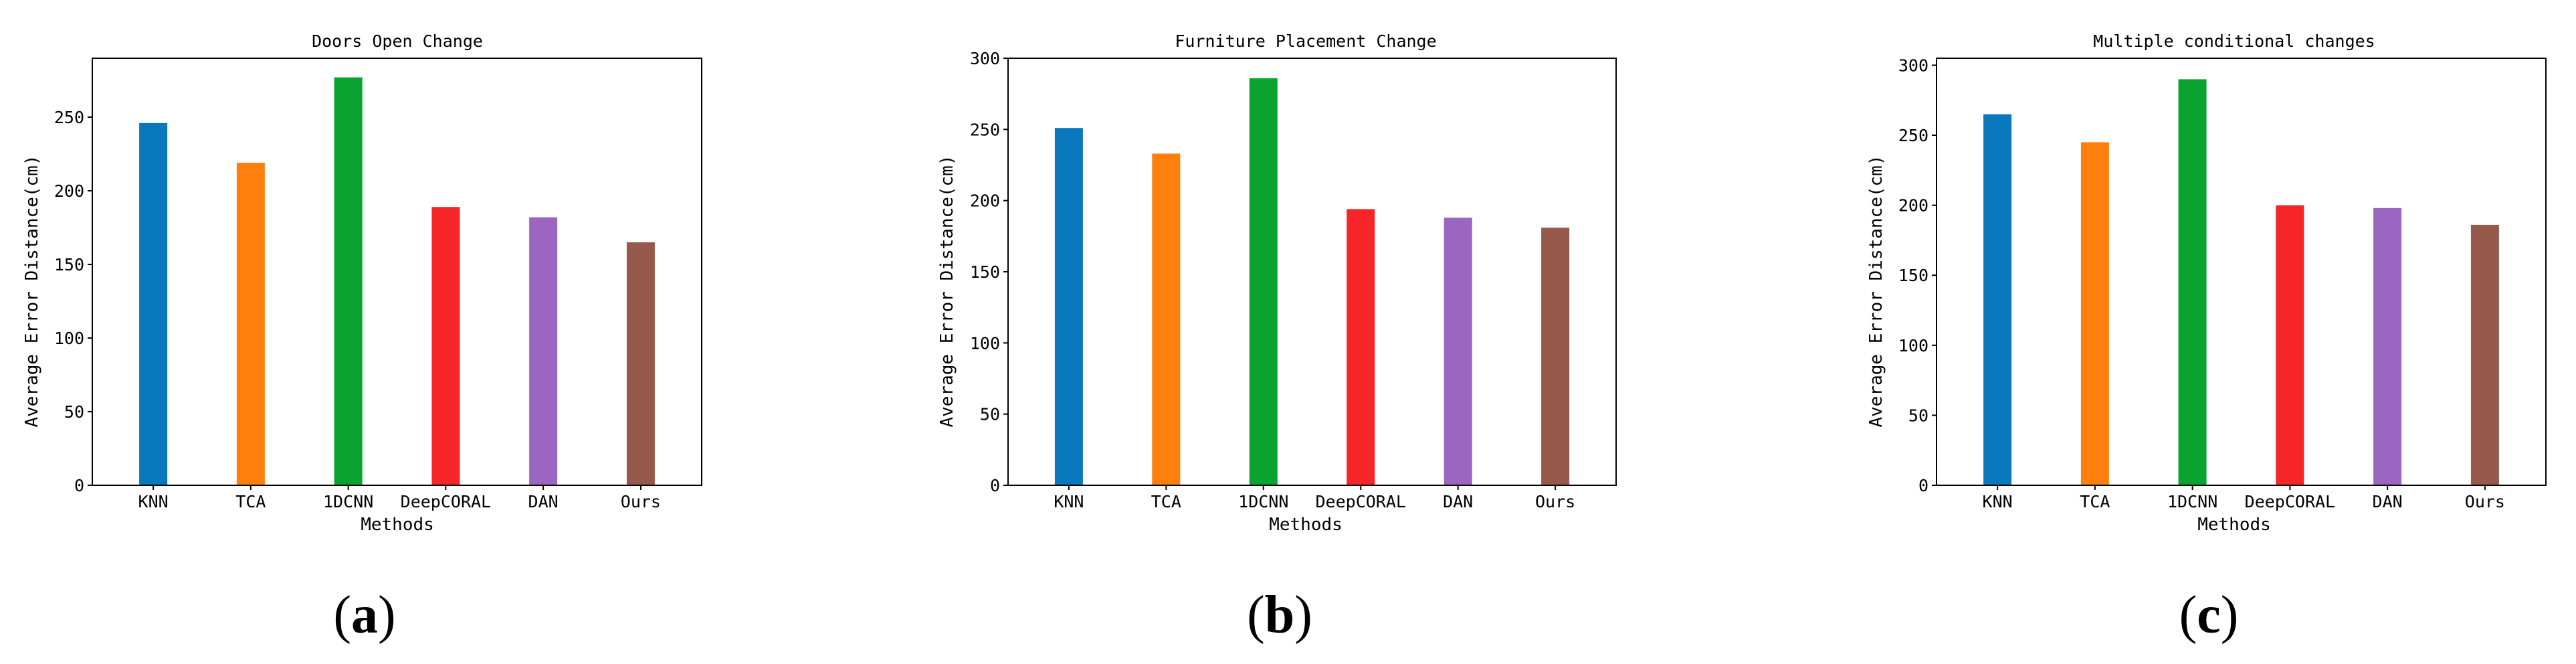 This screenshot has width=2576, height=664. I want to click on caption-letter: c, so click(2209, 615).